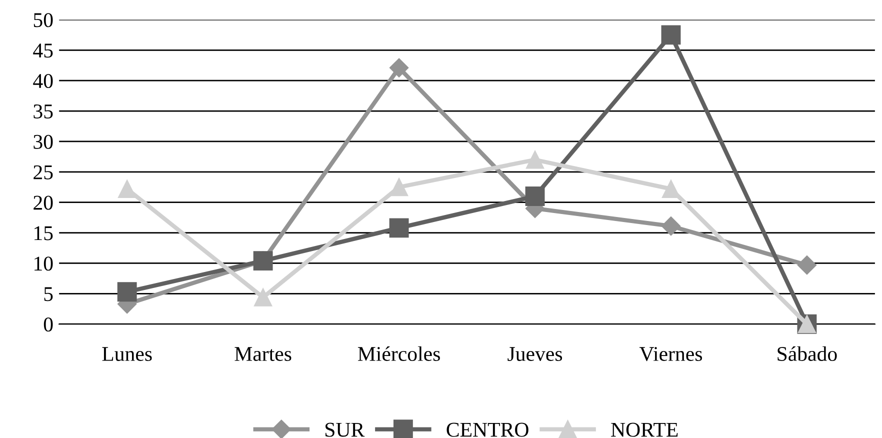 The height and width of the screenshot is (438, 882). Describe the element at coordinates (535, 354) in the screenshot. I see `x-tick-label: Jueves` at that location.